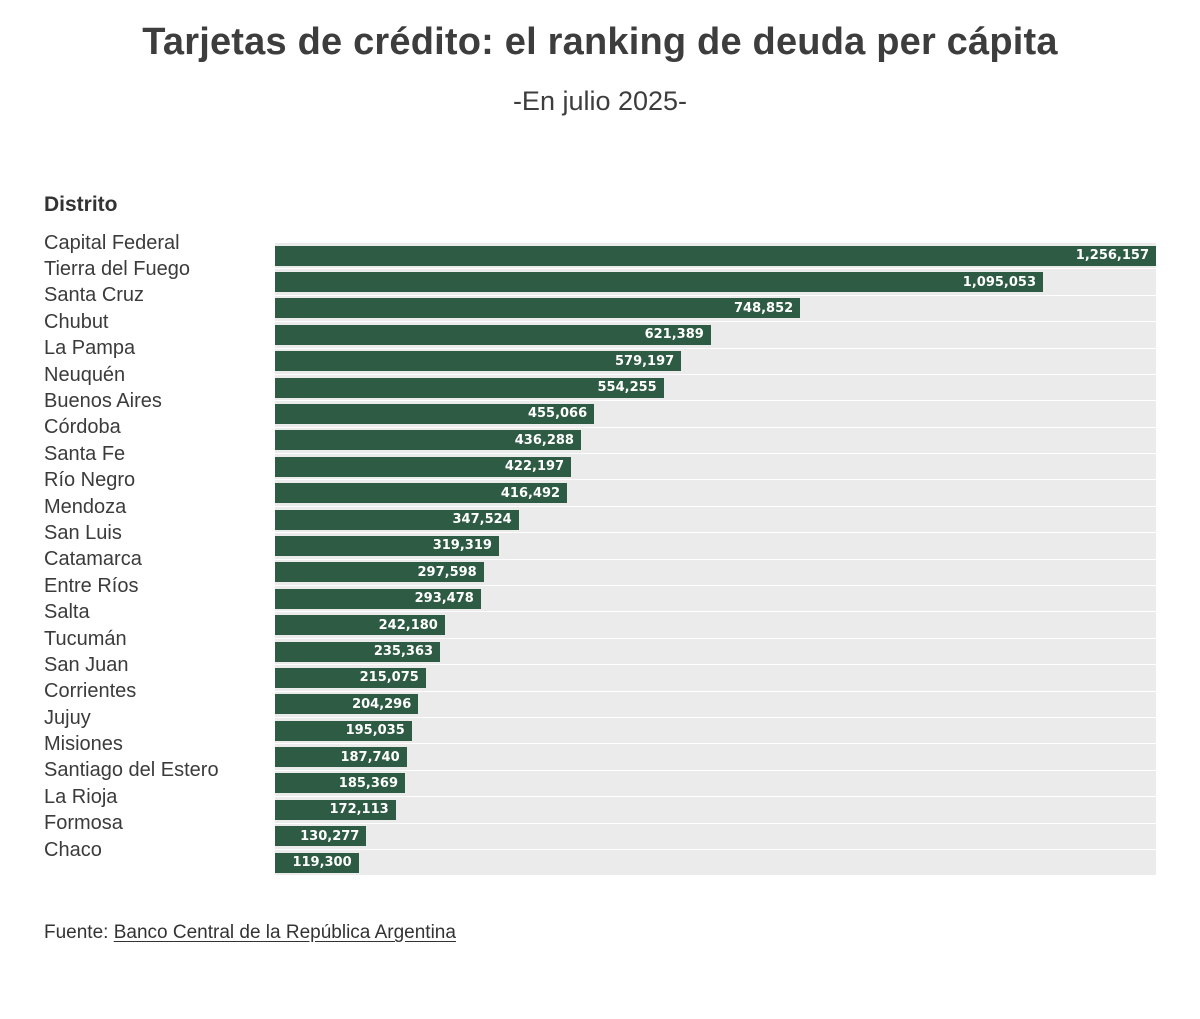 The image size is (1200, 1019). I want to click on district-label: Entre Ríos, so click(91, 585).